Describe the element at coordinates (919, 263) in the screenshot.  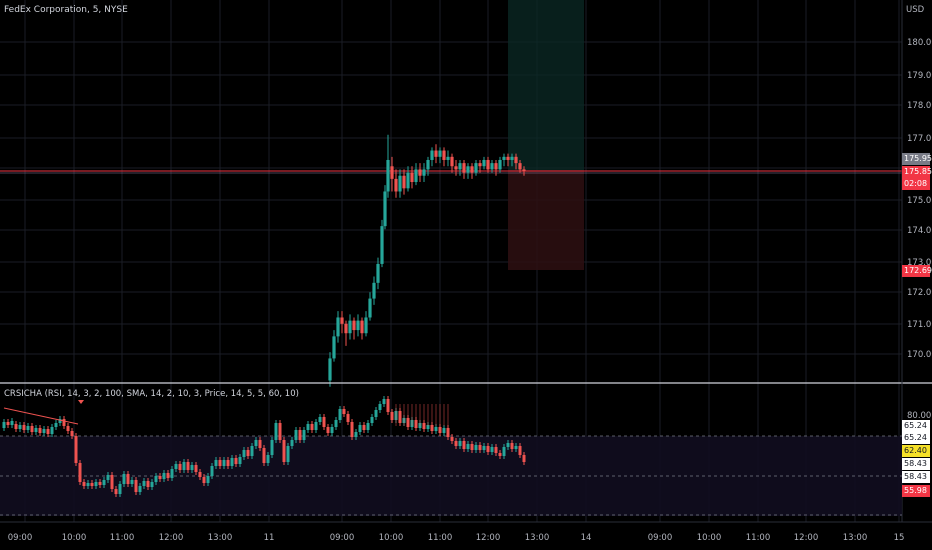
I see `price-tick-label: 173.00` at that location.